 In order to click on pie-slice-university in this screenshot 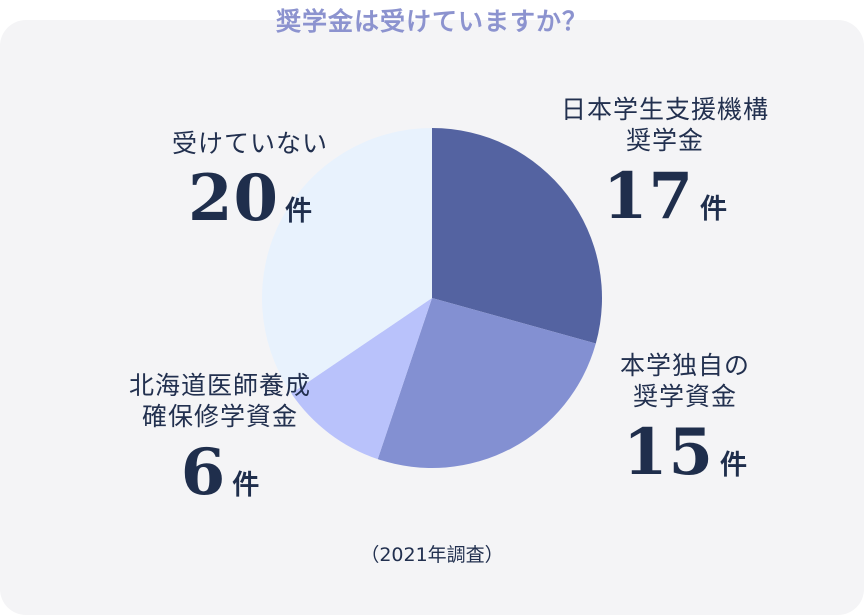, I will do `click(486, 383)`.